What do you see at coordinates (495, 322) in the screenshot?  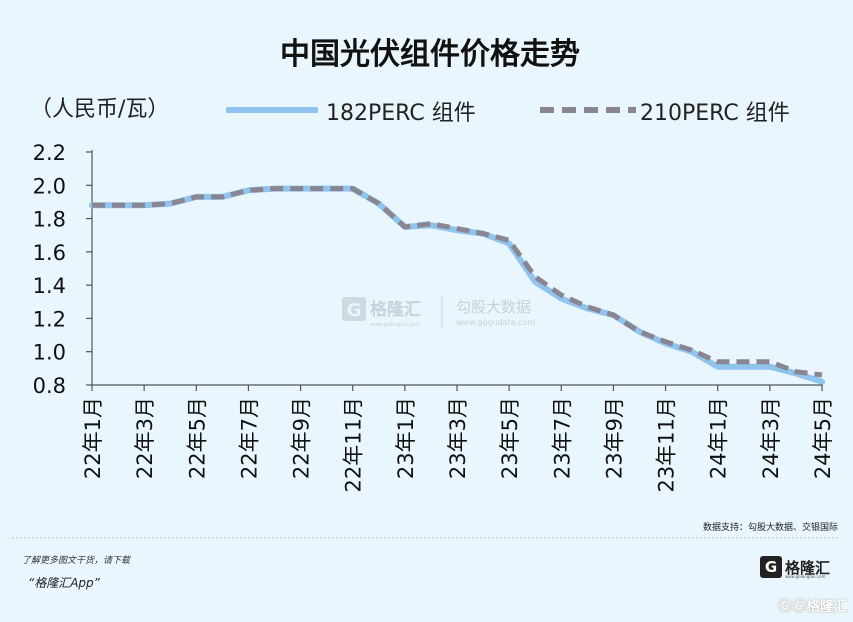 I see `watermark-partner-url: www.gogudata.com` at bounding box center [495, 322].